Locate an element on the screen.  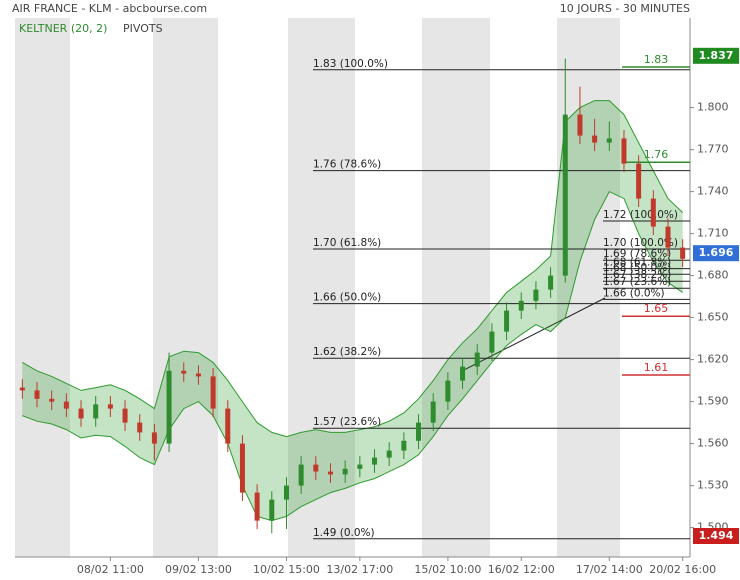
price-box-label: 1.837 is located at coordinates (716, 55).